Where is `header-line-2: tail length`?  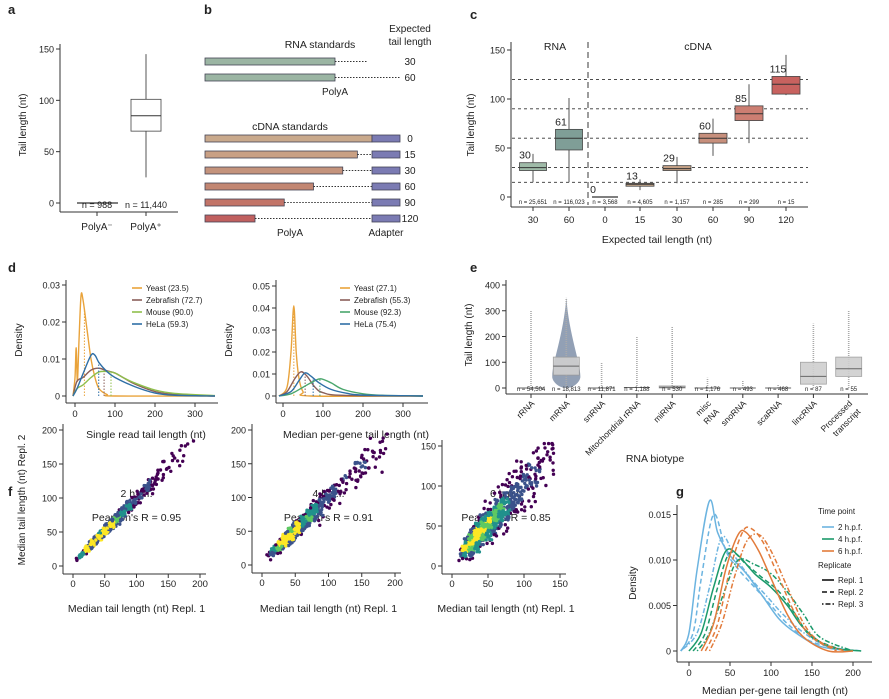 header-line-2: tail length is located at coordinates (410, 42).